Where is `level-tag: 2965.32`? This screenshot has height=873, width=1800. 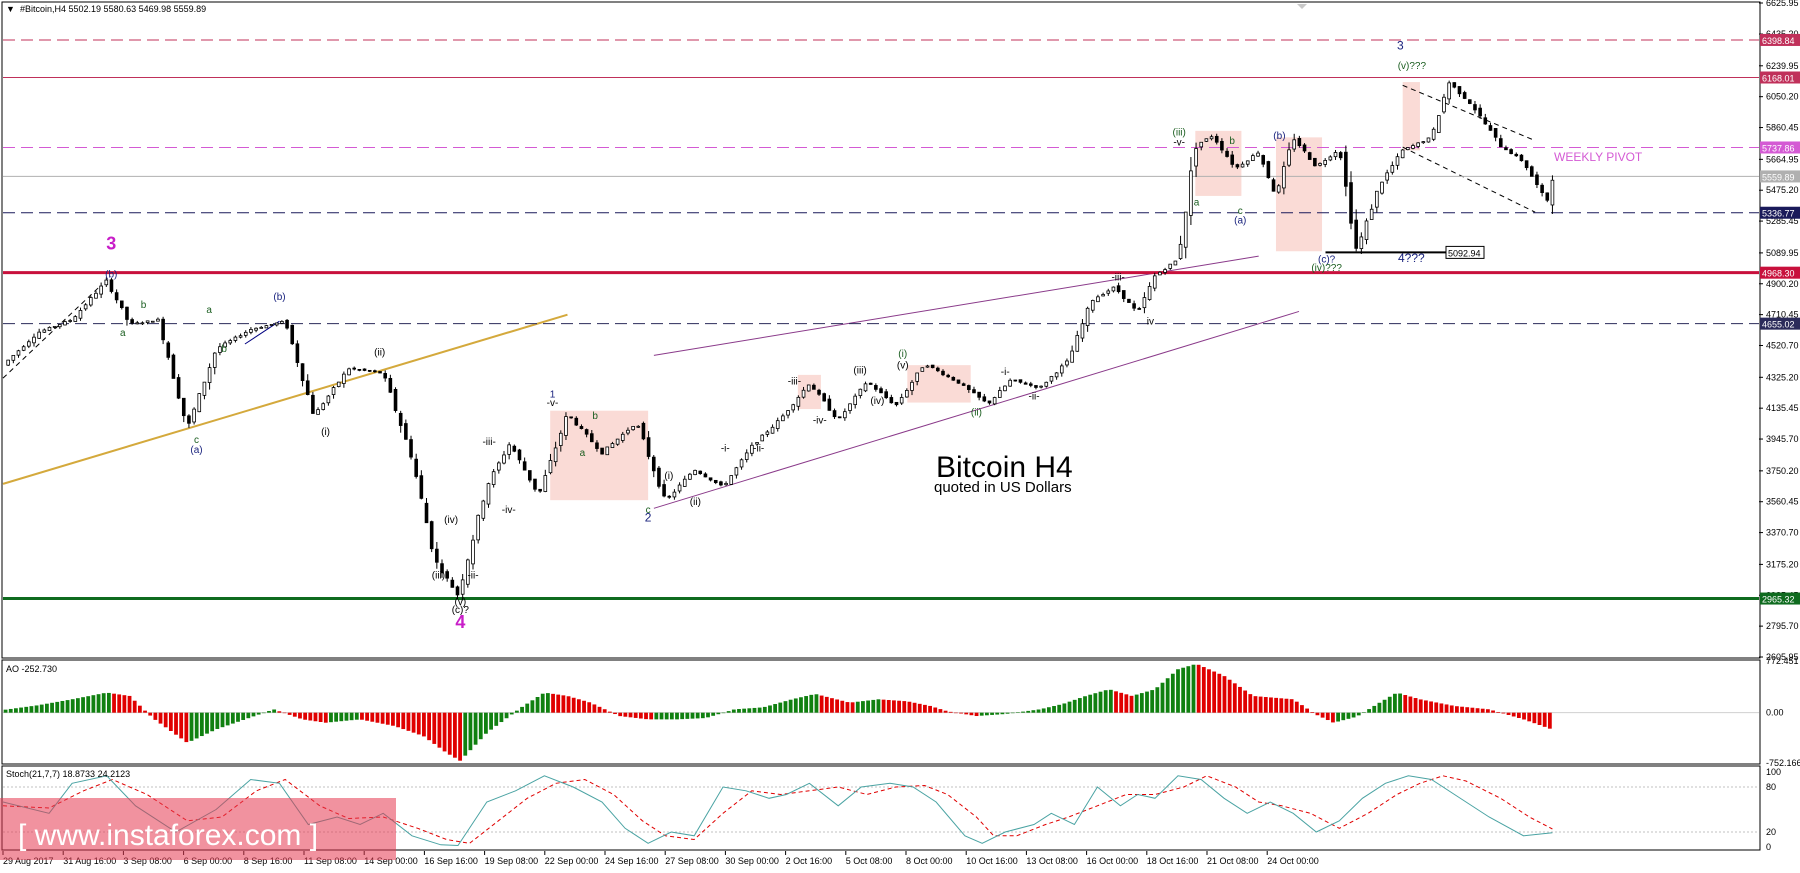 level-tag: 2965.32 is located at coordinates (1780, 598).